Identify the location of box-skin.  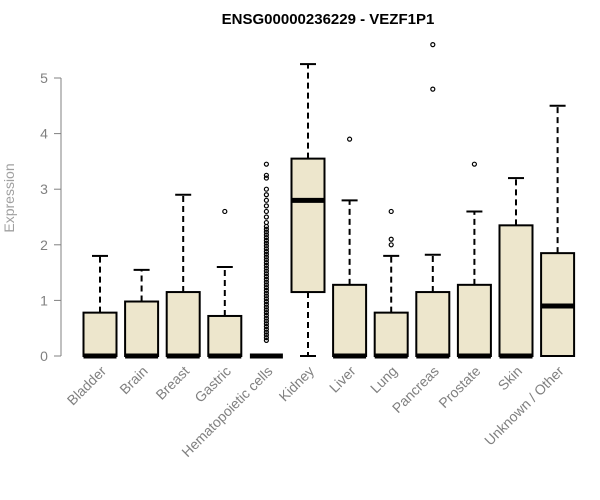
(516, 290).